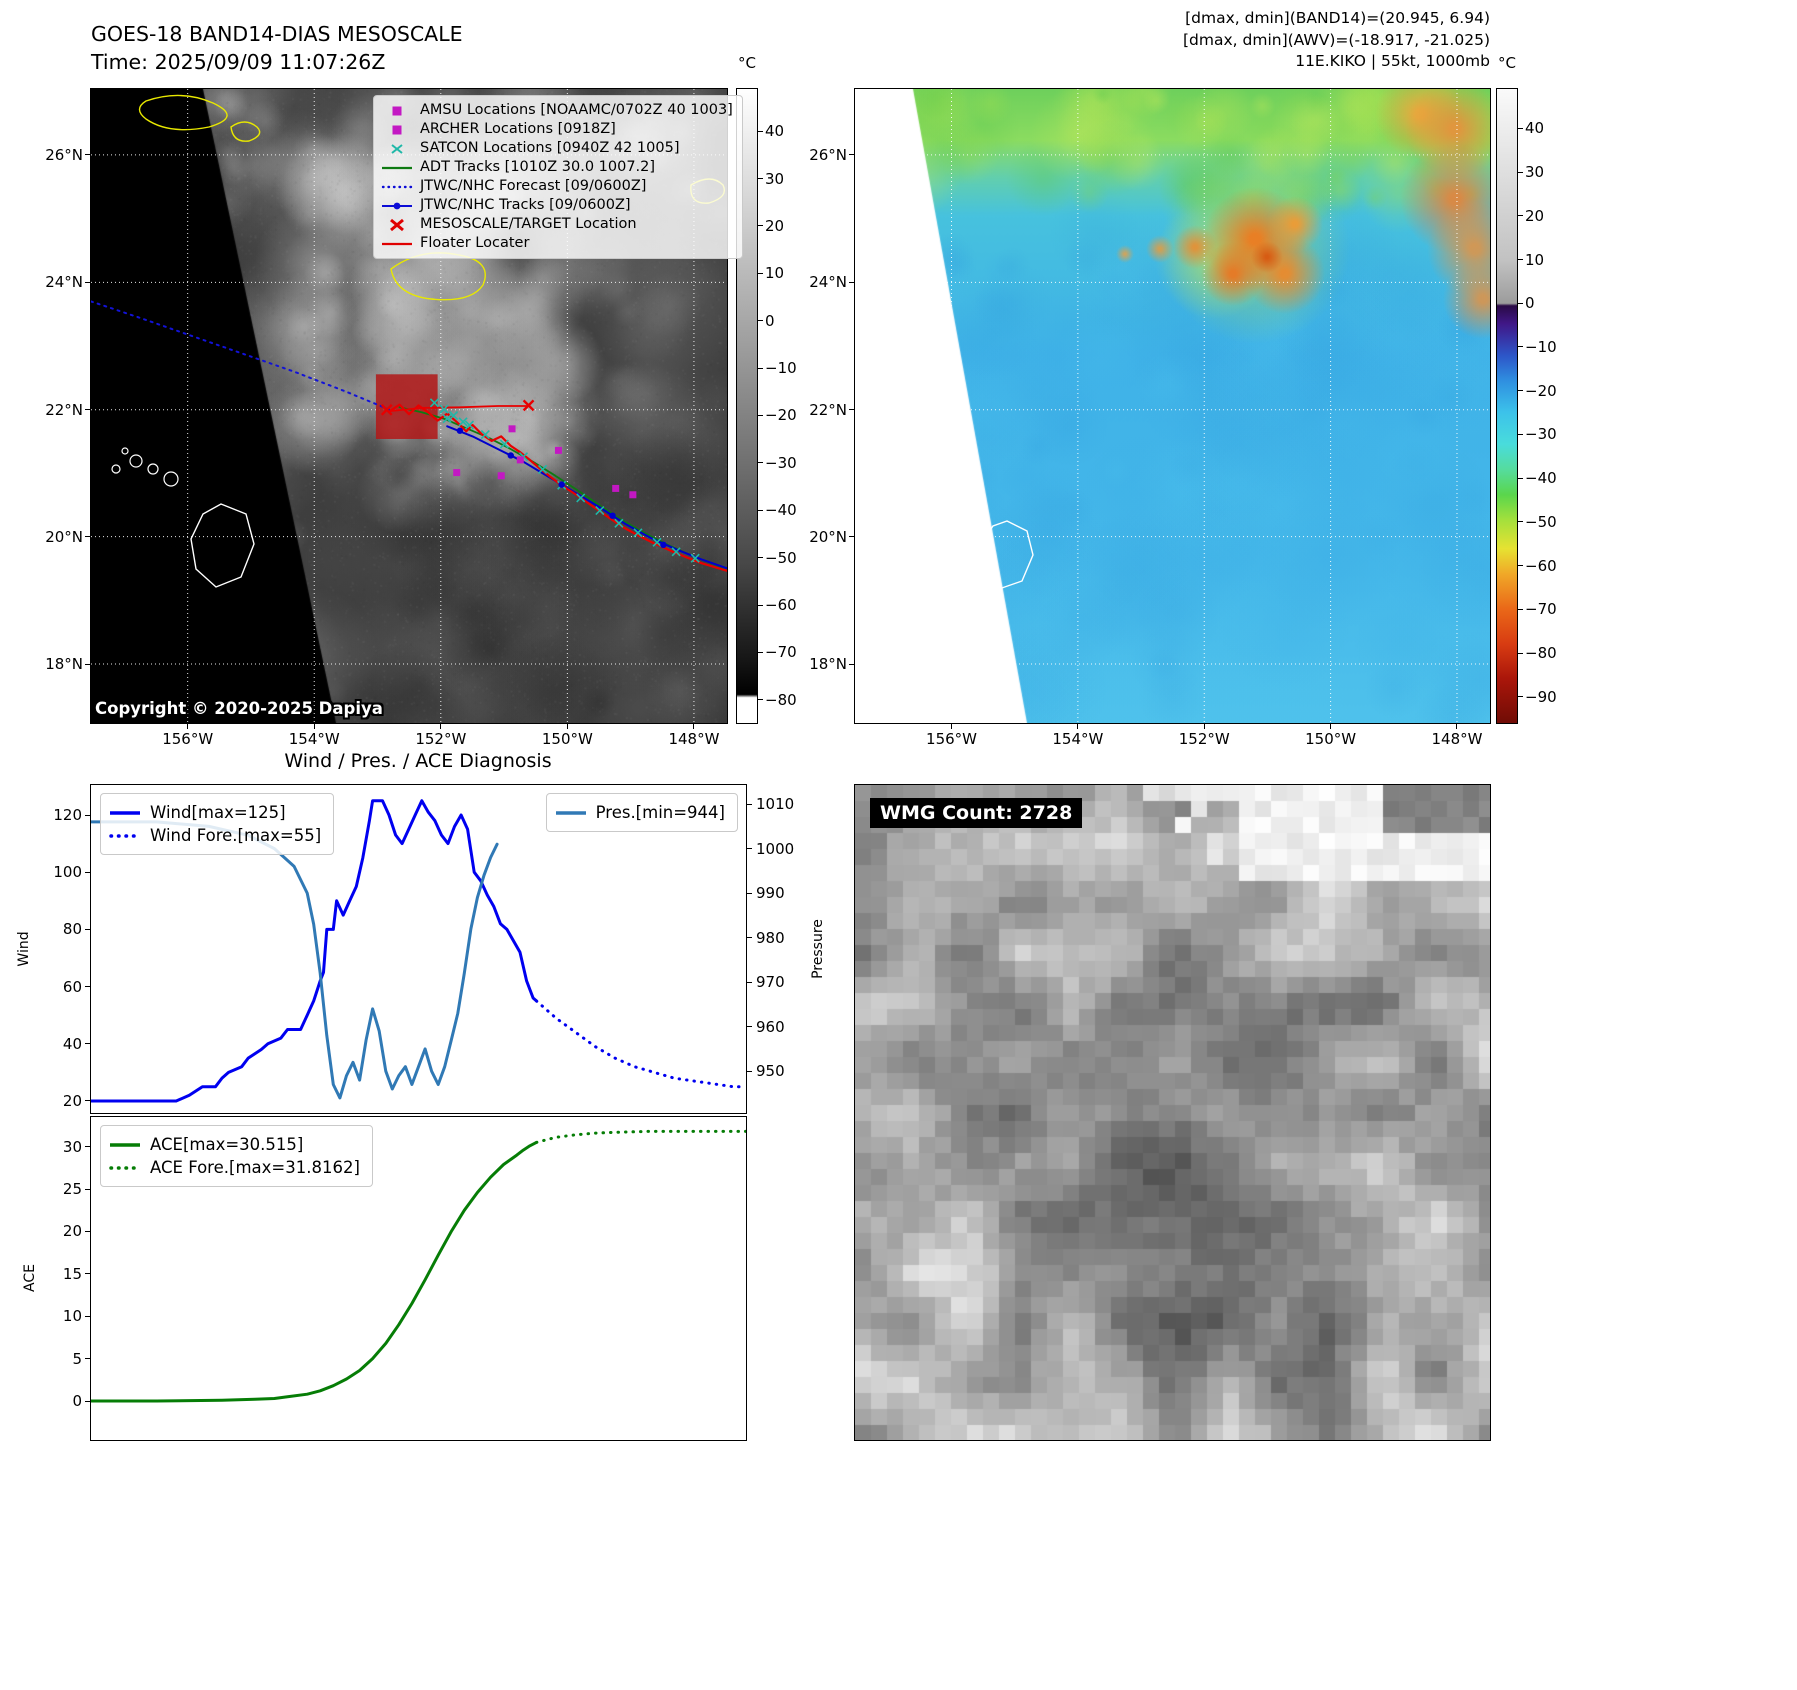 This screenshot has height=1690, width=1797. Describe the element at coordinates (557, 224) in the screenshot. I see `legend-item-mesoscale-target: MESOSCALE/TARGET Location` at that location.